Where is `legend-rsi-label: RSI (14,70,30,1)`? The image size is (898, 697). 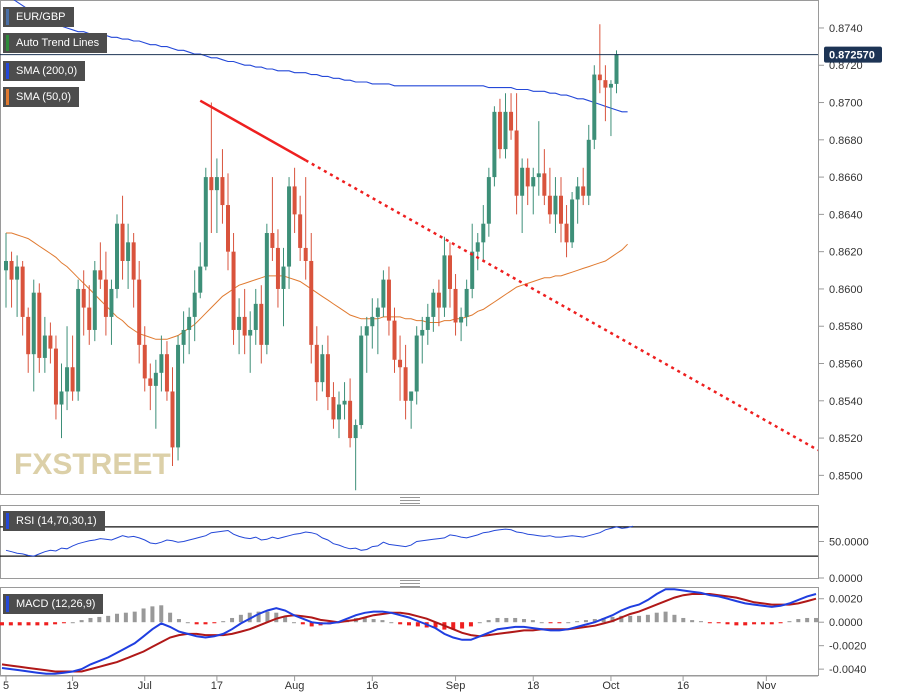
legend-rsi-label: RSI (14,70,30,1) is located at coordinates (56, 521).